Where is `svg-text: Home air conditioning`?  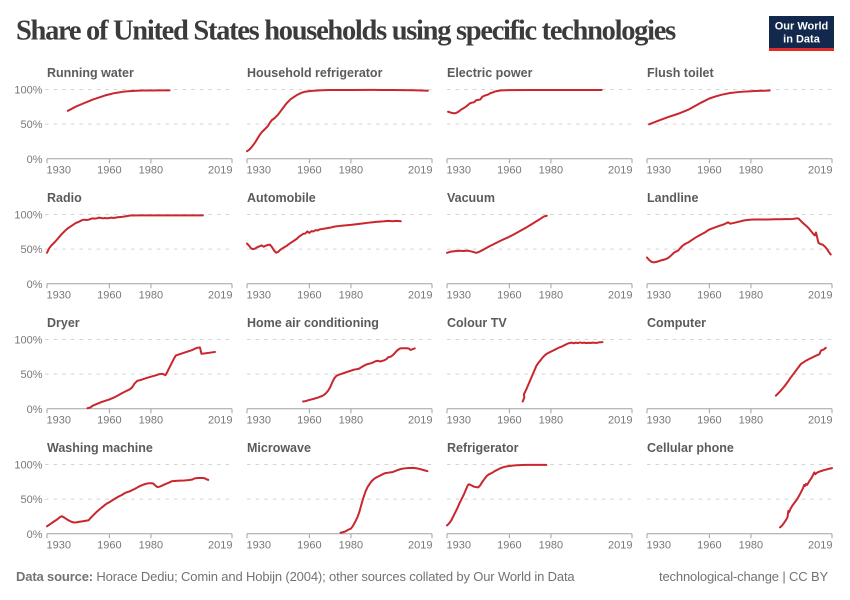
svg-text: Home air conditioning is located at coordinates (313, 323).